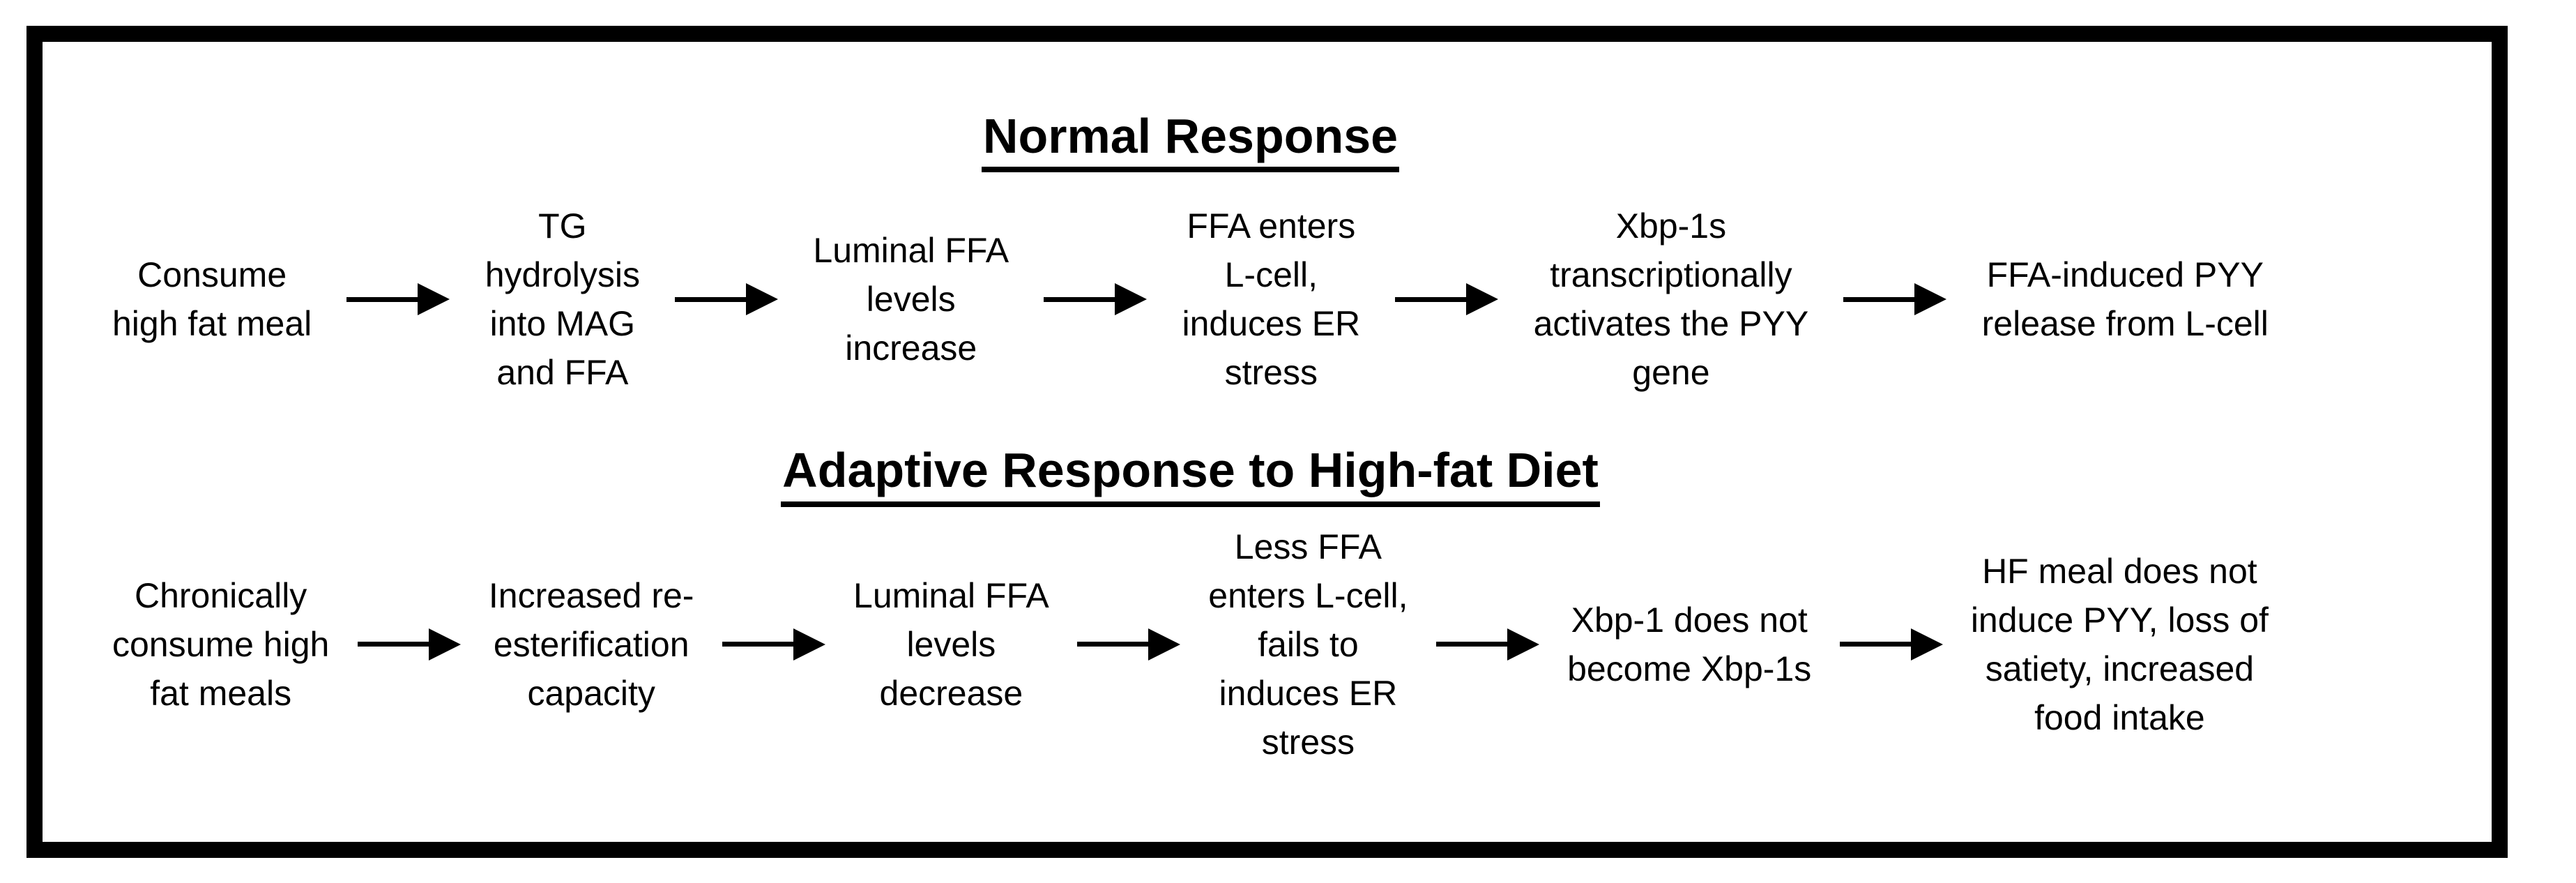 This screenshot has width=2576, height=883. I want to click on flow-step-ffa-enters-lcell: FFA enters L-cell, induces ER stress, so click(1272, 299).